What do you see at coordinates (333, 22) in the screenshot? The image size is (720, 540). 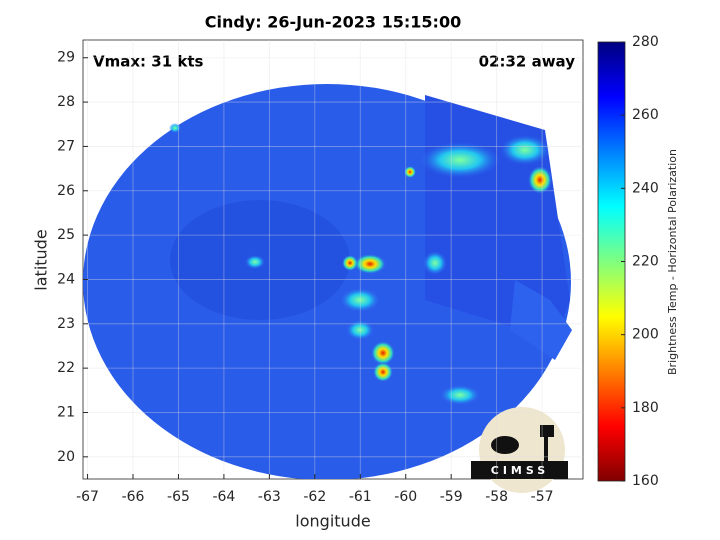 I see `chart-title: Cindy: 26-Jun-2023 15:15:00` at bounding box center [333, 22].